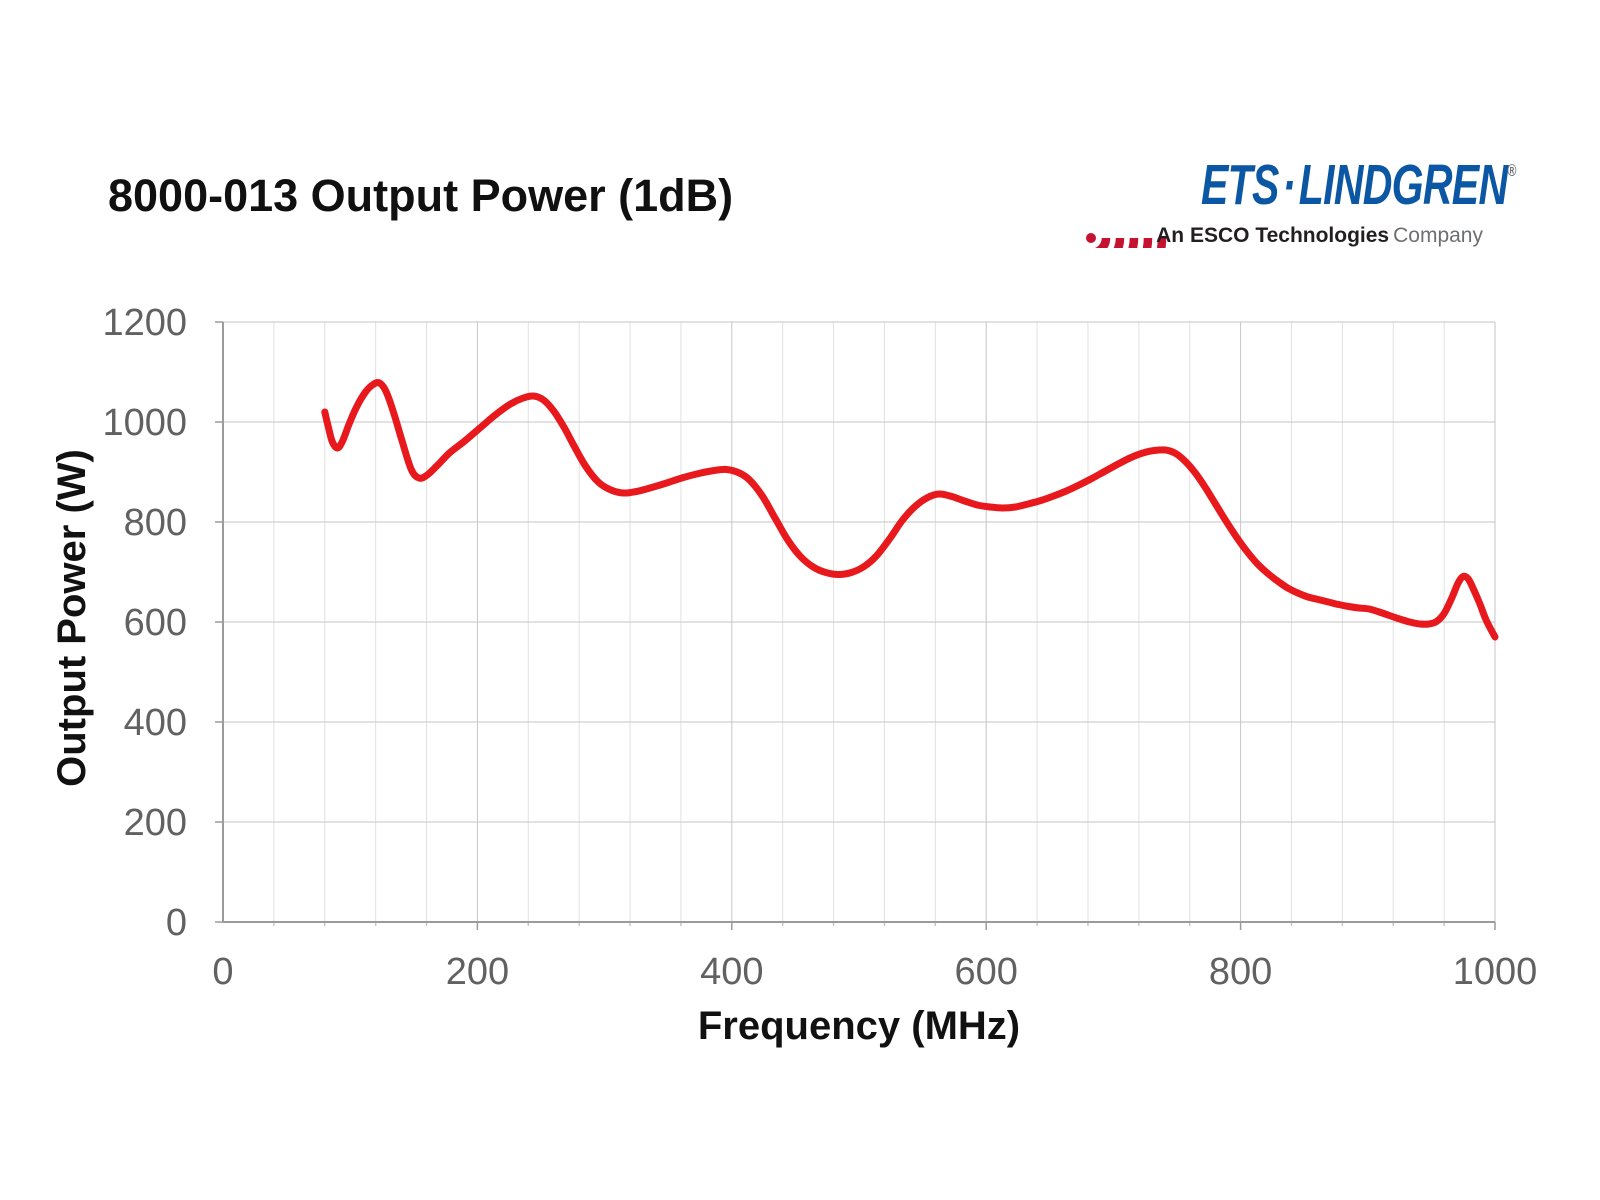  I want to click on registered-trademark: ®, so click(1512, 170).